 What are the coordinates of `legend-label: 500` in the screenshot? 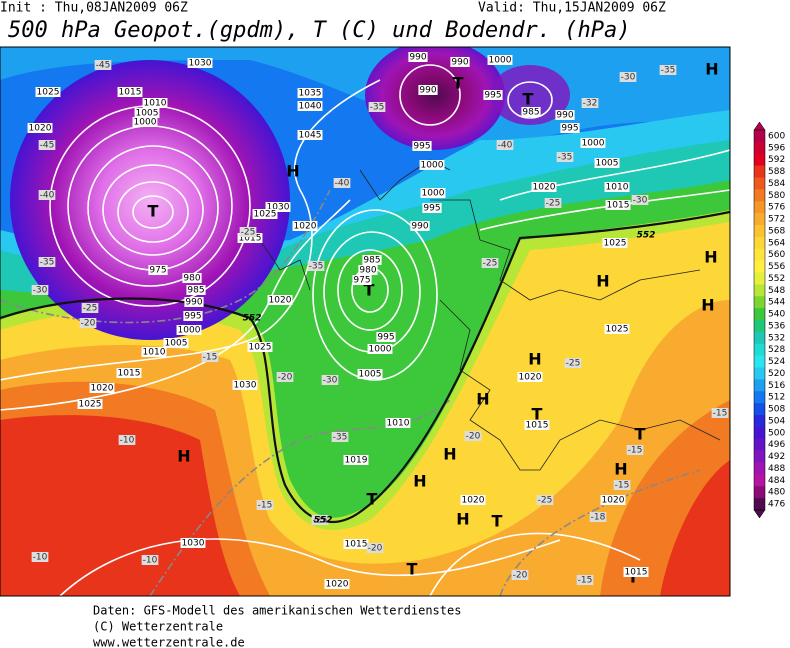 It's located at (776, 433).